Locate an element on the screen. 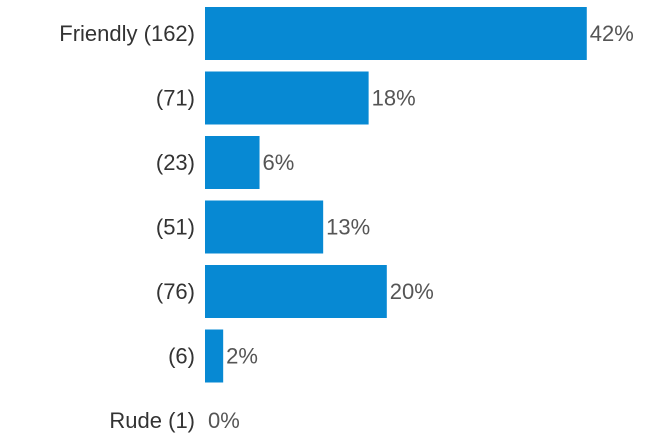 This screenshot has width=647, height=439. value-label: 18% is located at coordinates (394, 98).